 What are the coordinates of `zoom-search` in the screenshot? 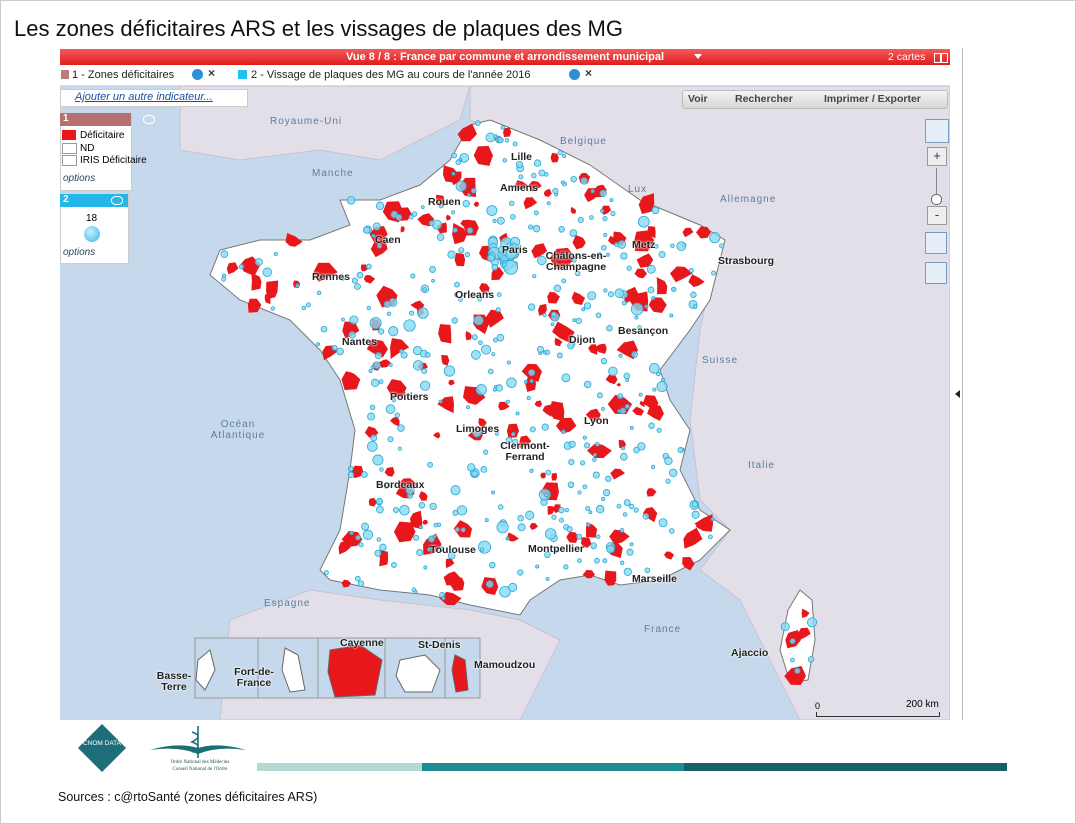 It's located at (936, 273).